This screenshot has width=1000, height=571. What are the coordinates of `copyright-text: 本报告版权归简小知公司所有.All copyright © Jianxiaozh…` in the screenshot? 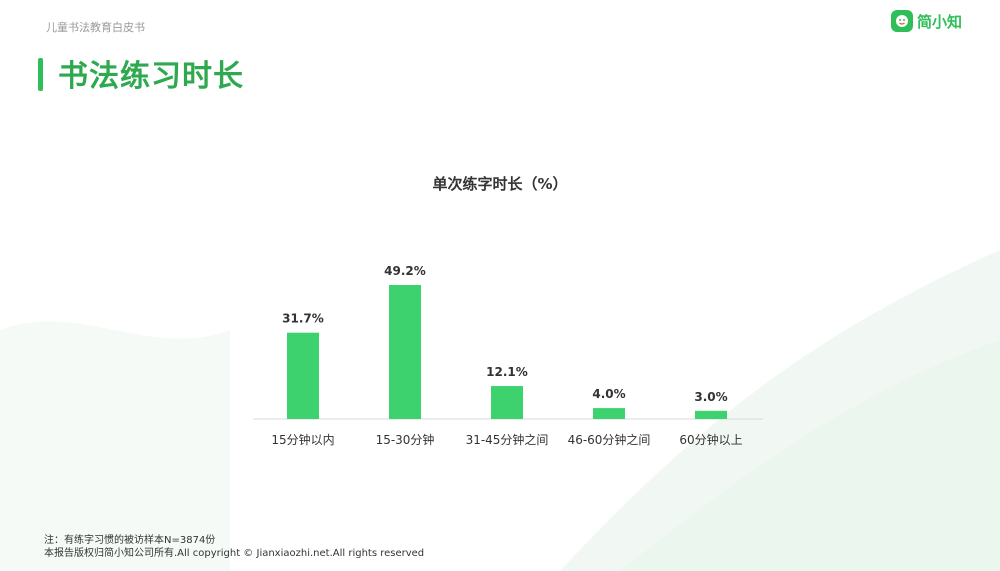 It's located at (234, 553).